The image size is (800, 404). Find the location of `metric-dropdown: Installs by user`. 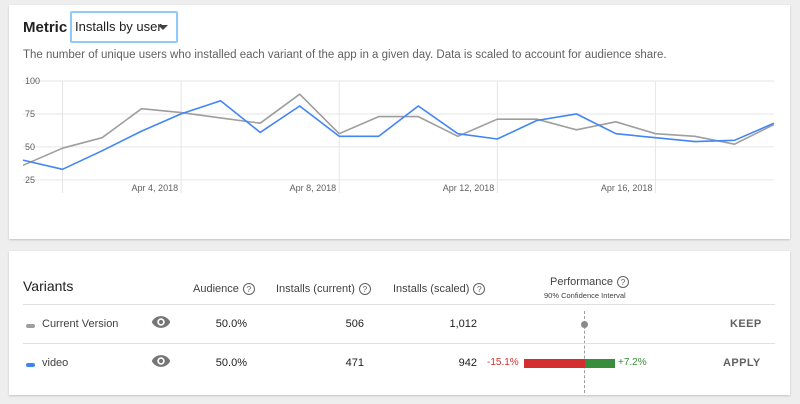

metric-dropdown: Installs by user is located at coordinates (124, 27).